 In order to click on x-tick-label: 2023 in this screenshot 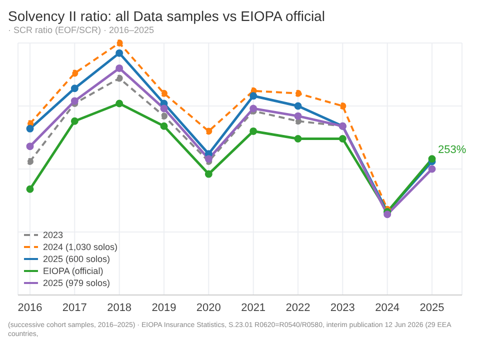, I will do `click(342, 308)`.